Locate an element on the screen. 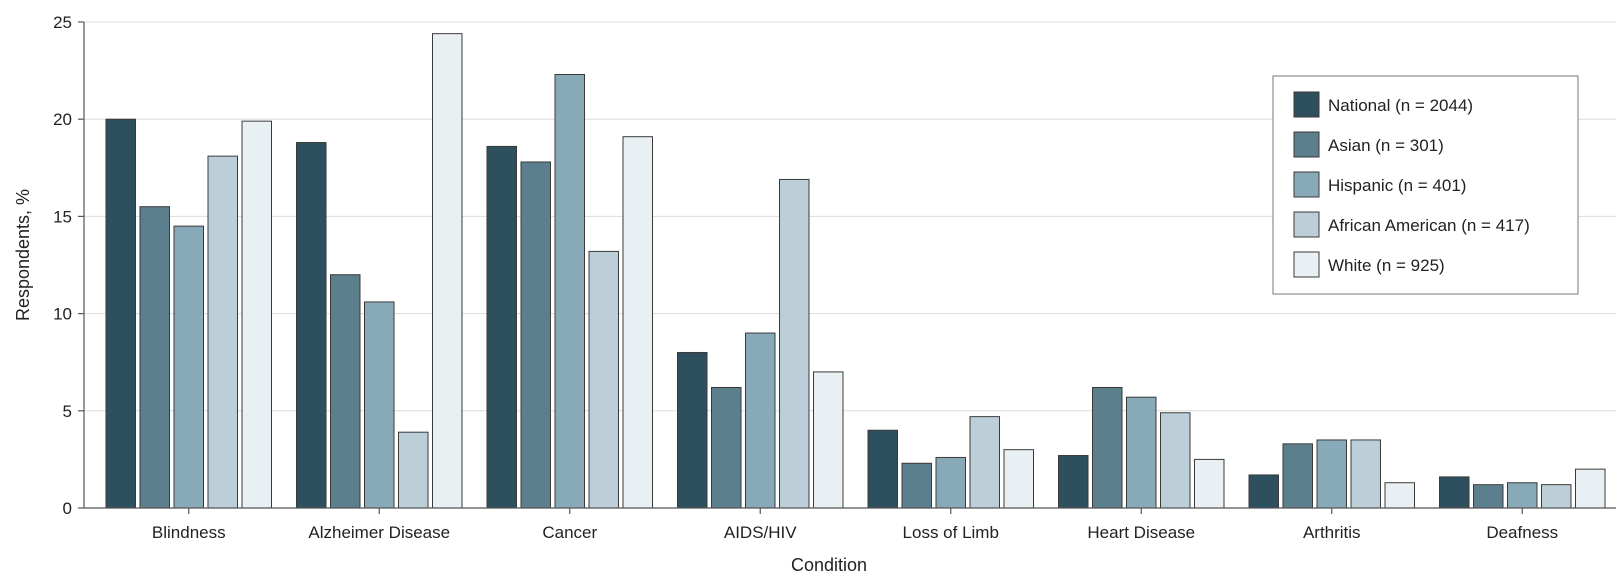  y-tick-label: 5 is located at coordinates (67, 411).